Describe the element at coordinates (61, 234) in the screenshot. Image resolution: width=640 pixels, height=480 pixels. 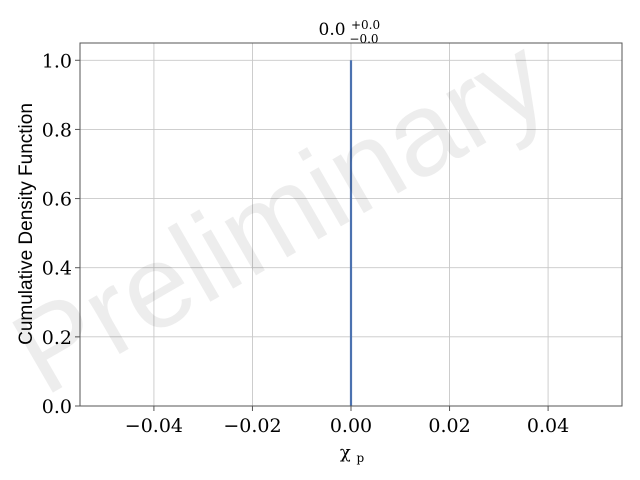
I see `y-axis-ticks: 0.0 0.2 0.4 0.6 0.8 1.0` at that location.